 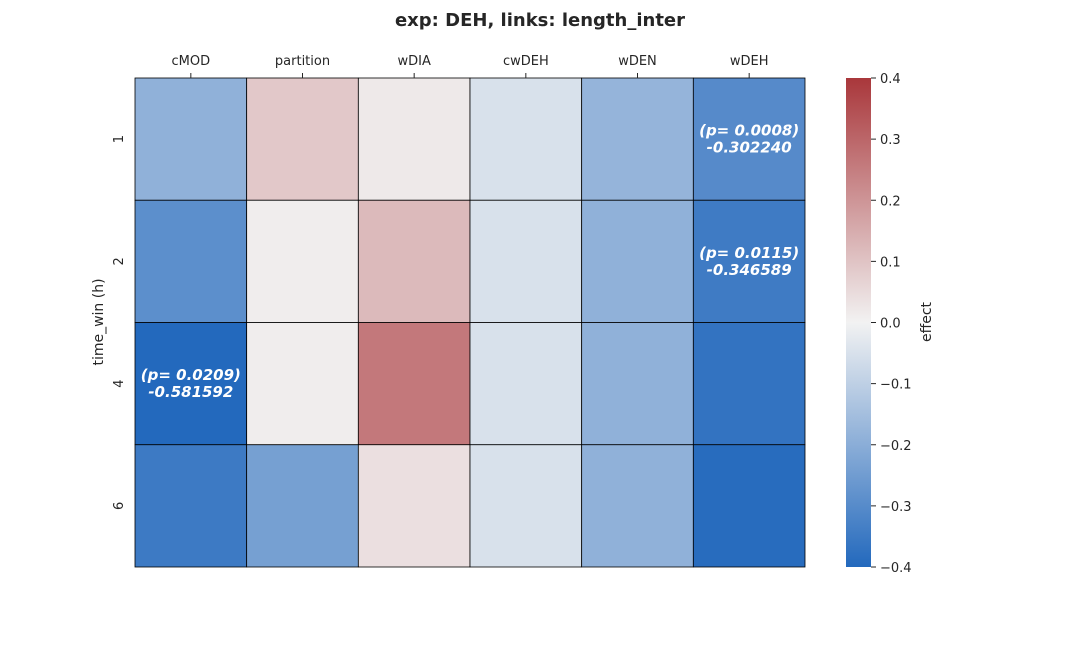 I want to click on heatmap-cell-r4-wDIA, so click(x=414, y=384).